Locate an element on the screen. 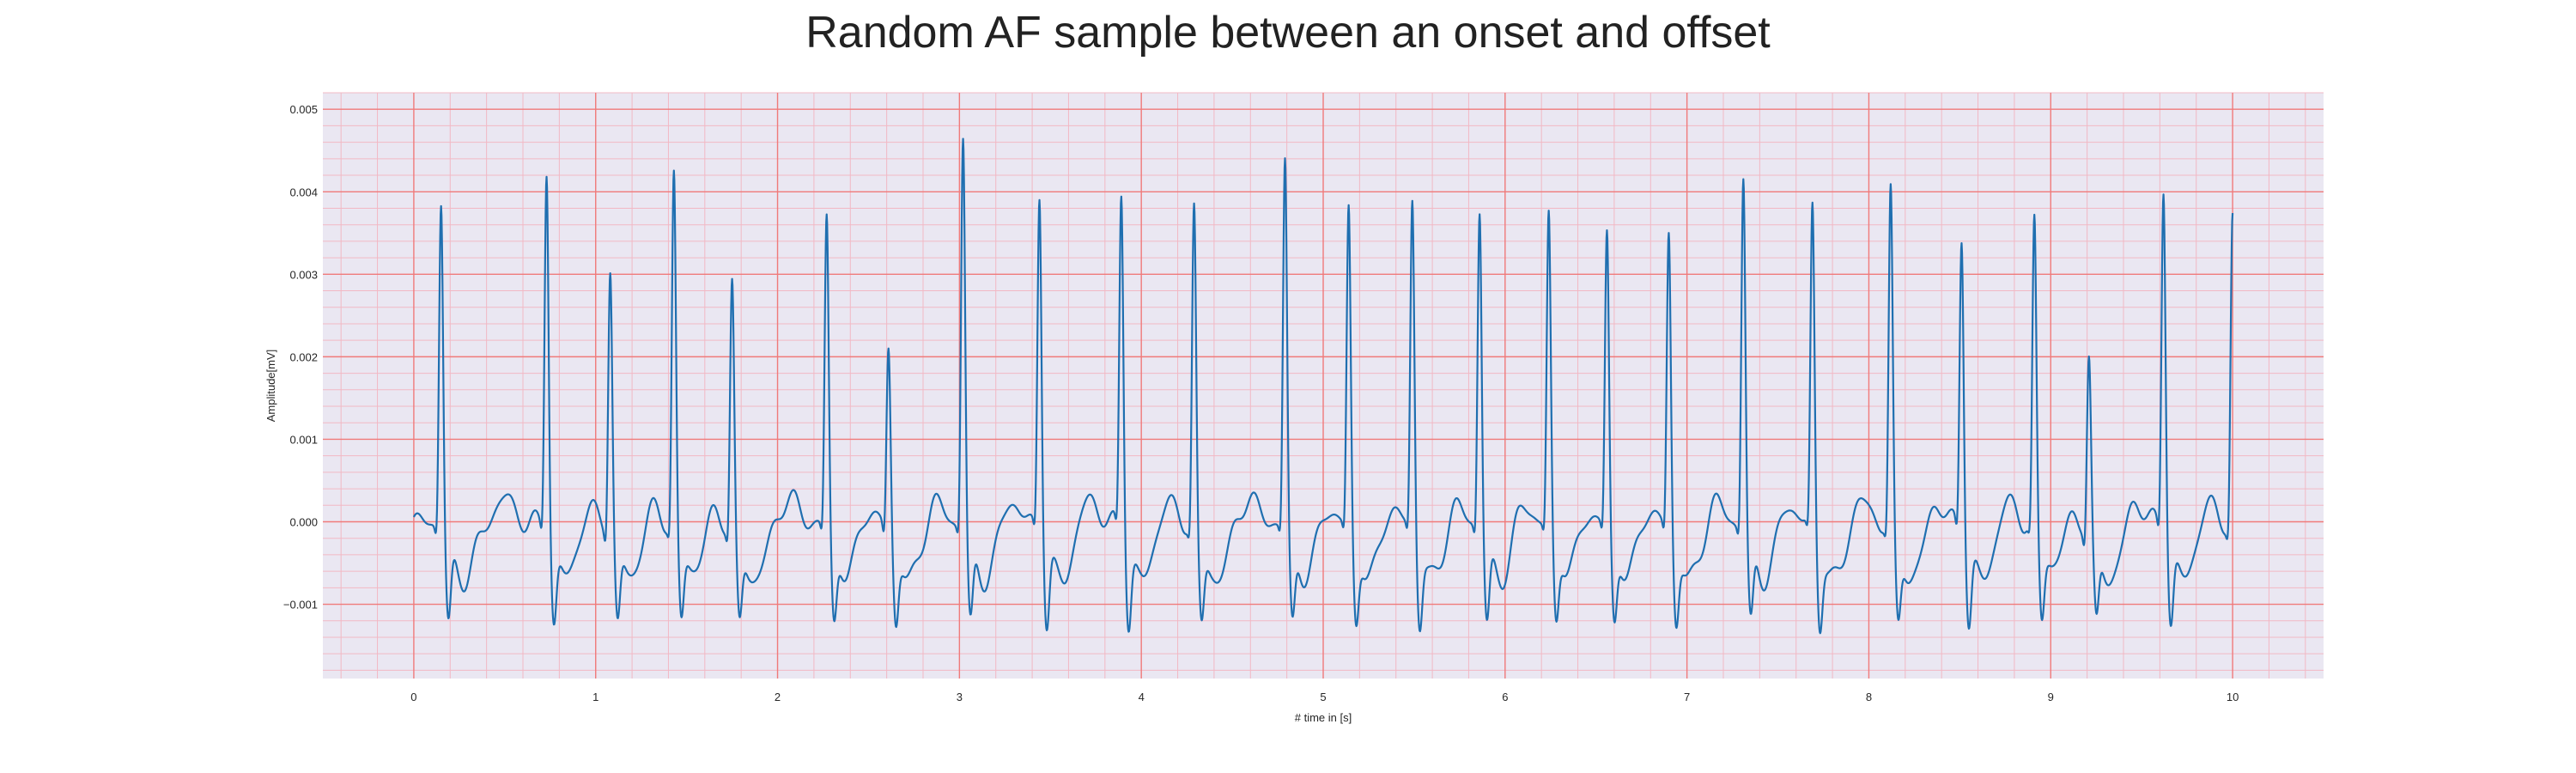 The image size is (2576, 773). x-tick-label: 3 is located at coordinates (960, 697).